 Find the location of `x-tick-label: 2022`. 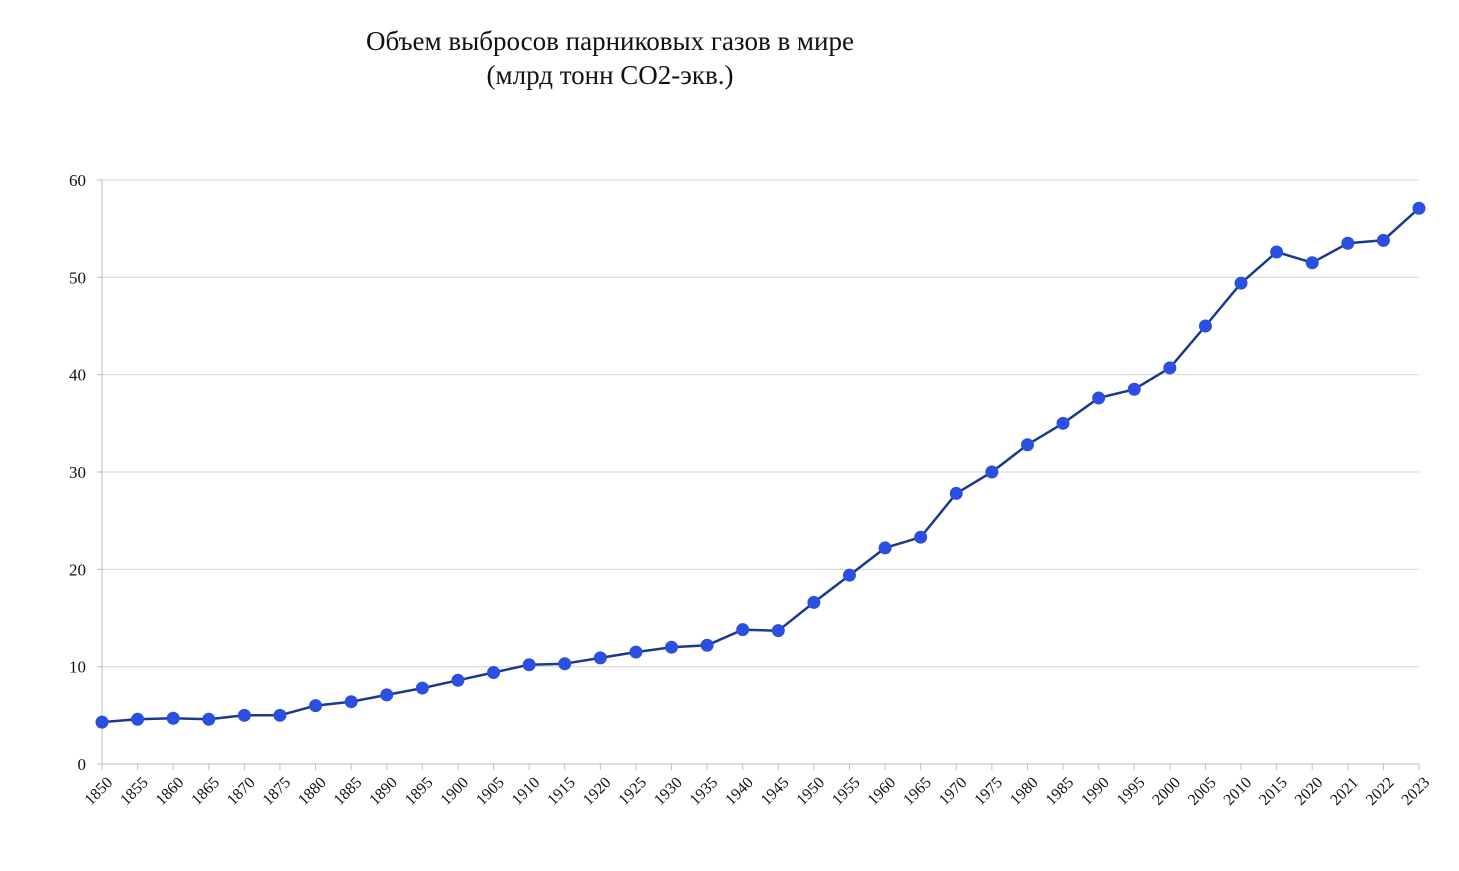

x-tick-label: 2022 is located at coordinates (1380, 791).